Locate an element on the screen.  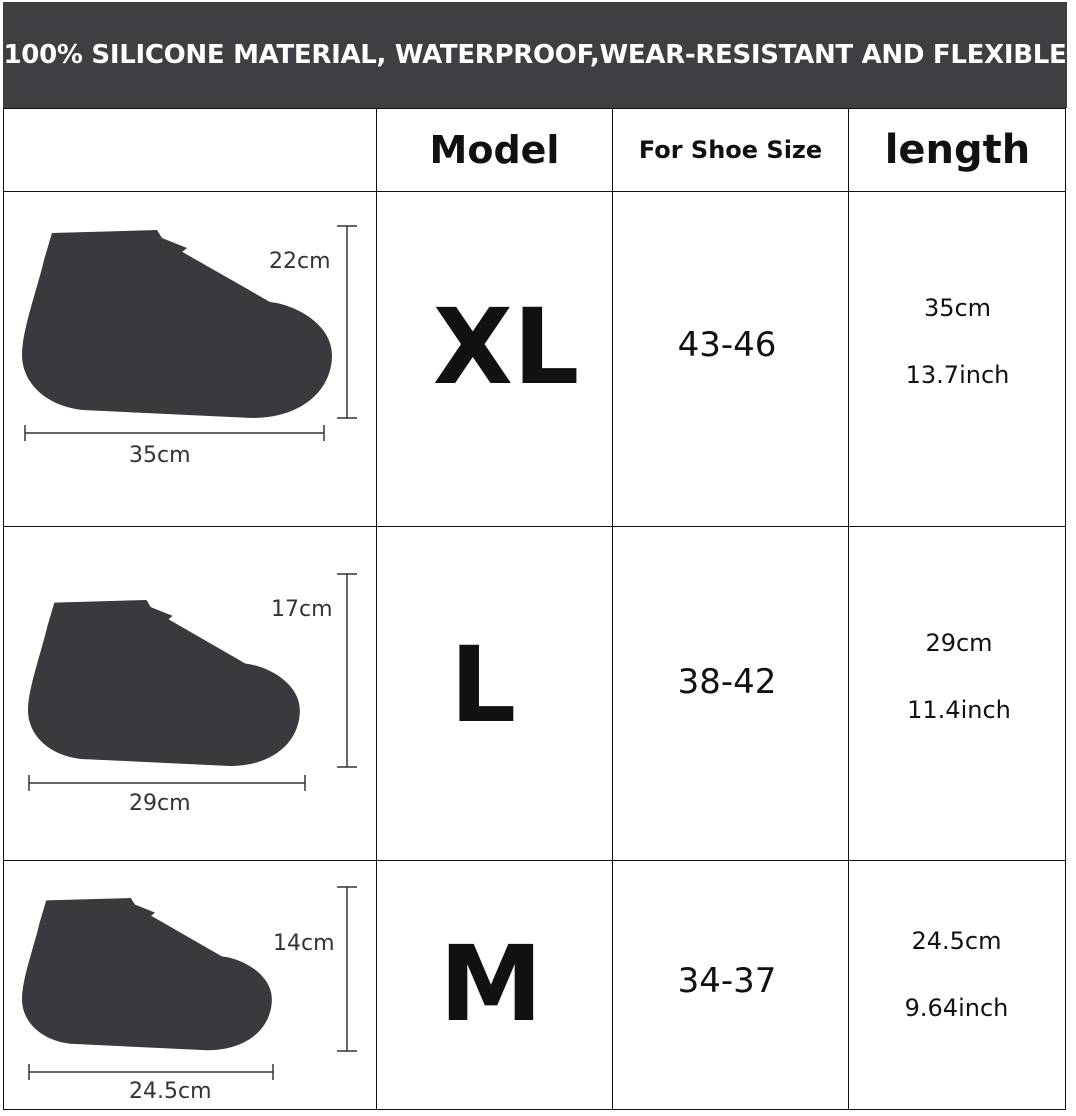
shoe-diagram-m: 14cm 24.5cm is located at coordinates (189, 995).